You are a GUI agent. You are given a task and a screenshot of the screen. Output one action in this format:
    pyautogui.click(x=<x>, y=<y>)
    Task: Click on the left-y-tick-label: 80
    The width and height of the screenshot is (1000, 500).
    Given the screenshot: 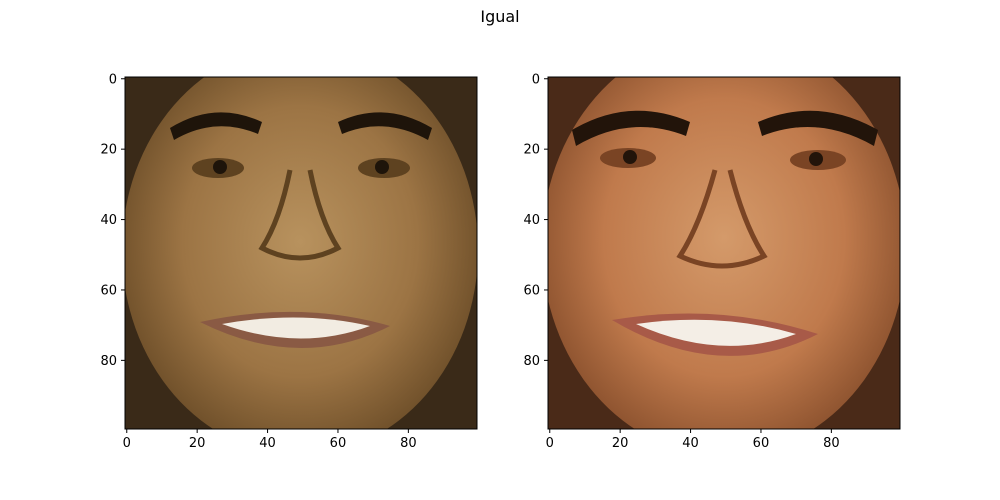 What is the action you would take?
    pyautogui.click(x=108, y=361)
    